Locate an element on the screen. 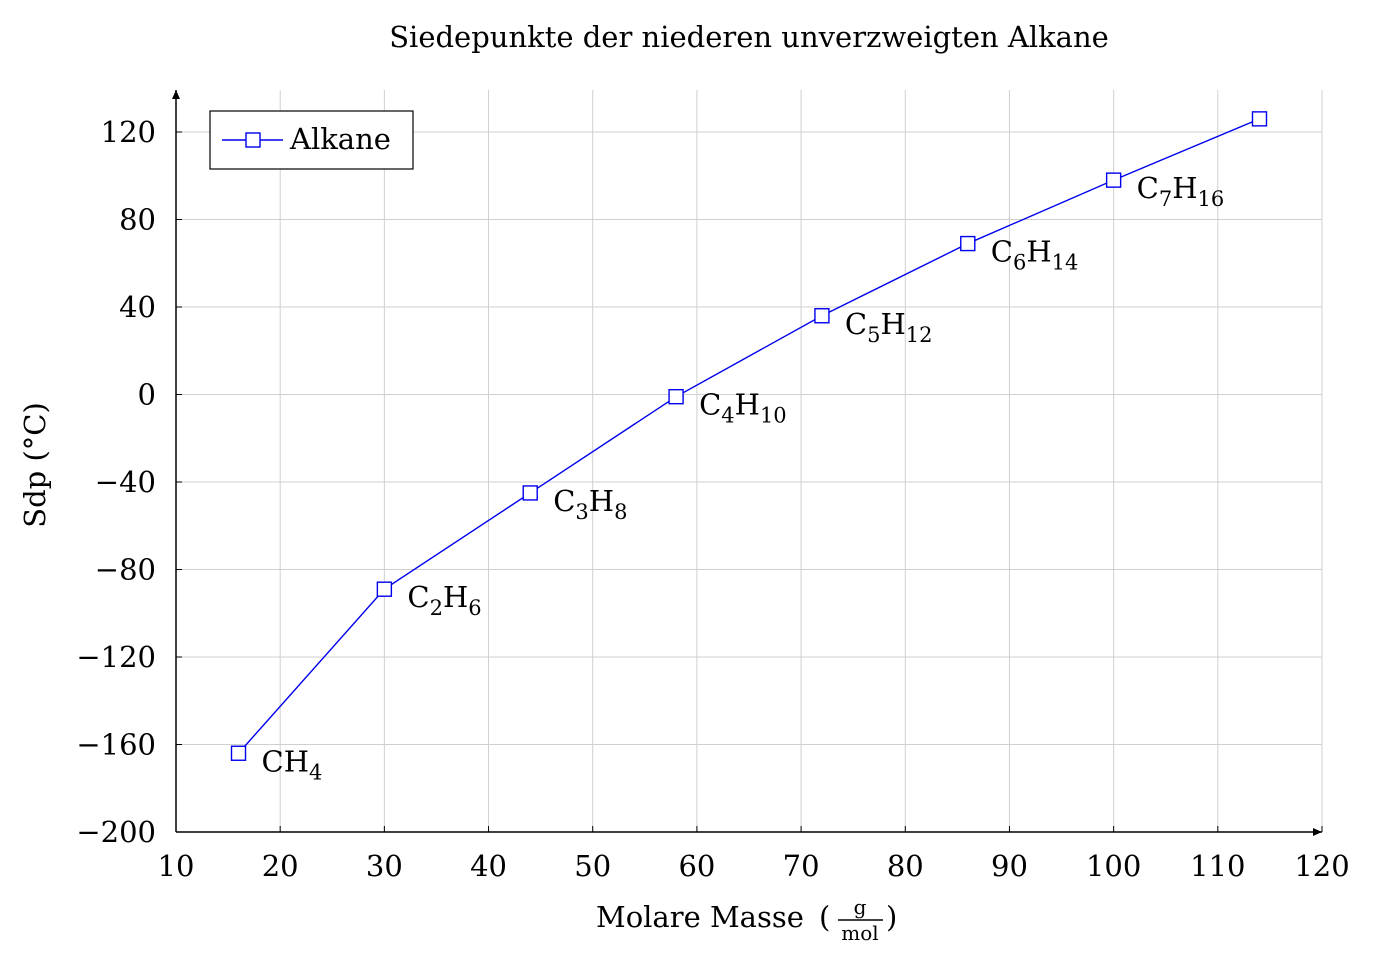 The image size is (1394, 960). x-axis-title: Molare Masse ( g mol ) is located at coordinates (746, 920).